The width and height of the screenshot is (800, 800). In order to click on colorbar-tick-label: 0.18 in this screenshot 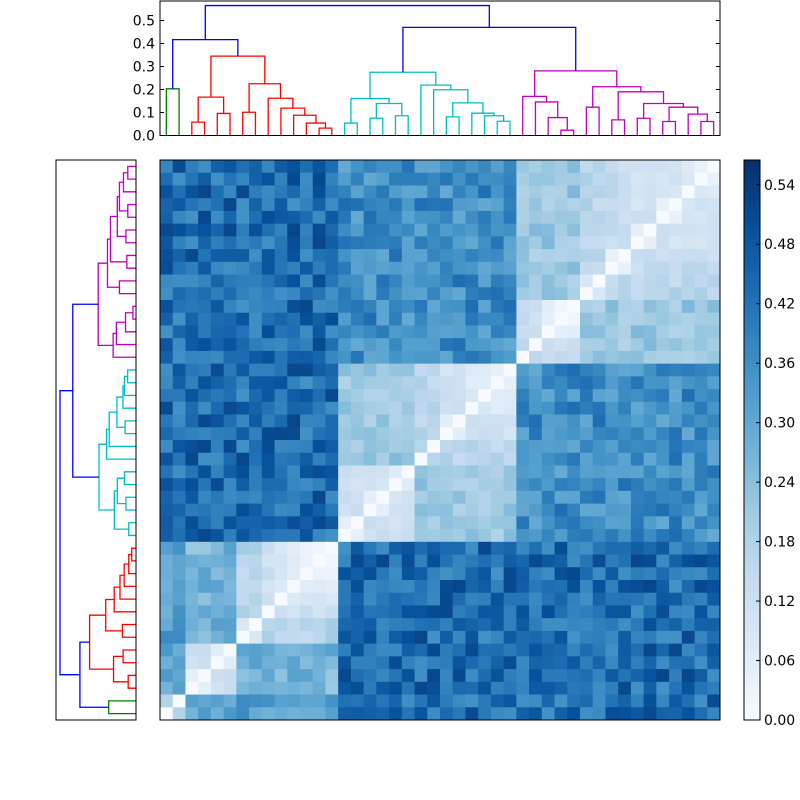, I will do `click(779, 543)`.